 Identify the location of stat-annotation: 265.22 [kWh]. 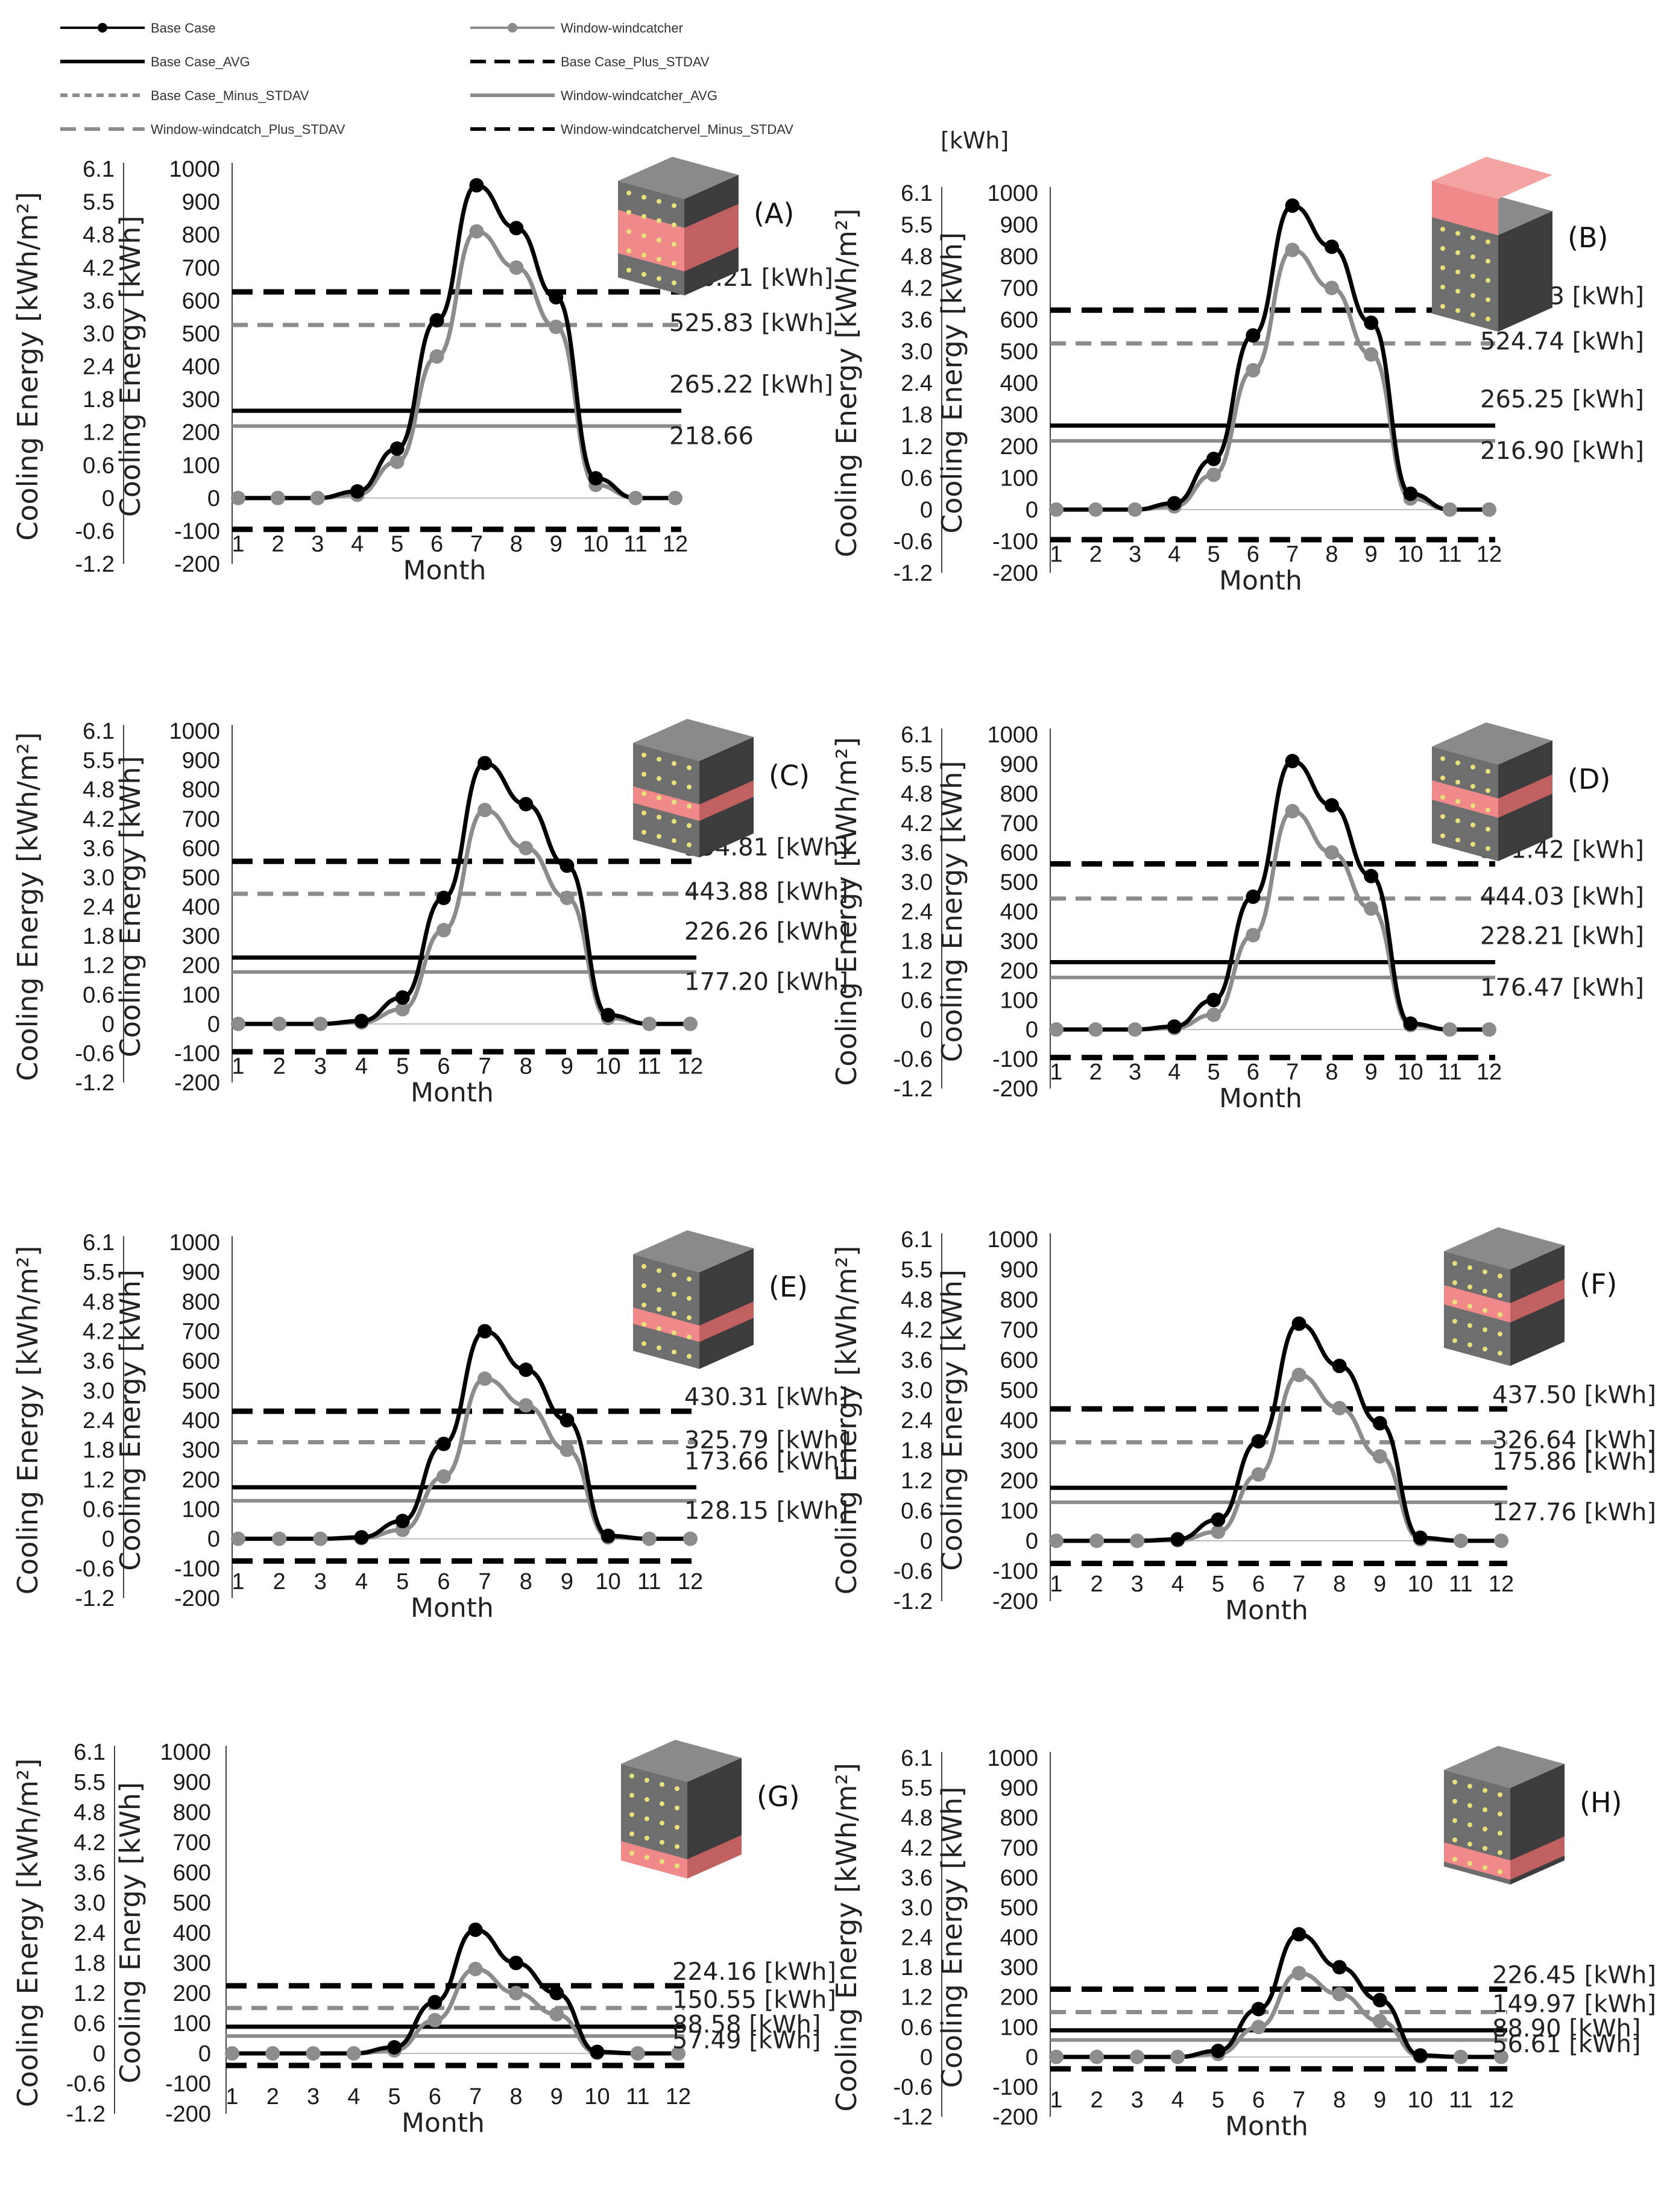
(751, 385).